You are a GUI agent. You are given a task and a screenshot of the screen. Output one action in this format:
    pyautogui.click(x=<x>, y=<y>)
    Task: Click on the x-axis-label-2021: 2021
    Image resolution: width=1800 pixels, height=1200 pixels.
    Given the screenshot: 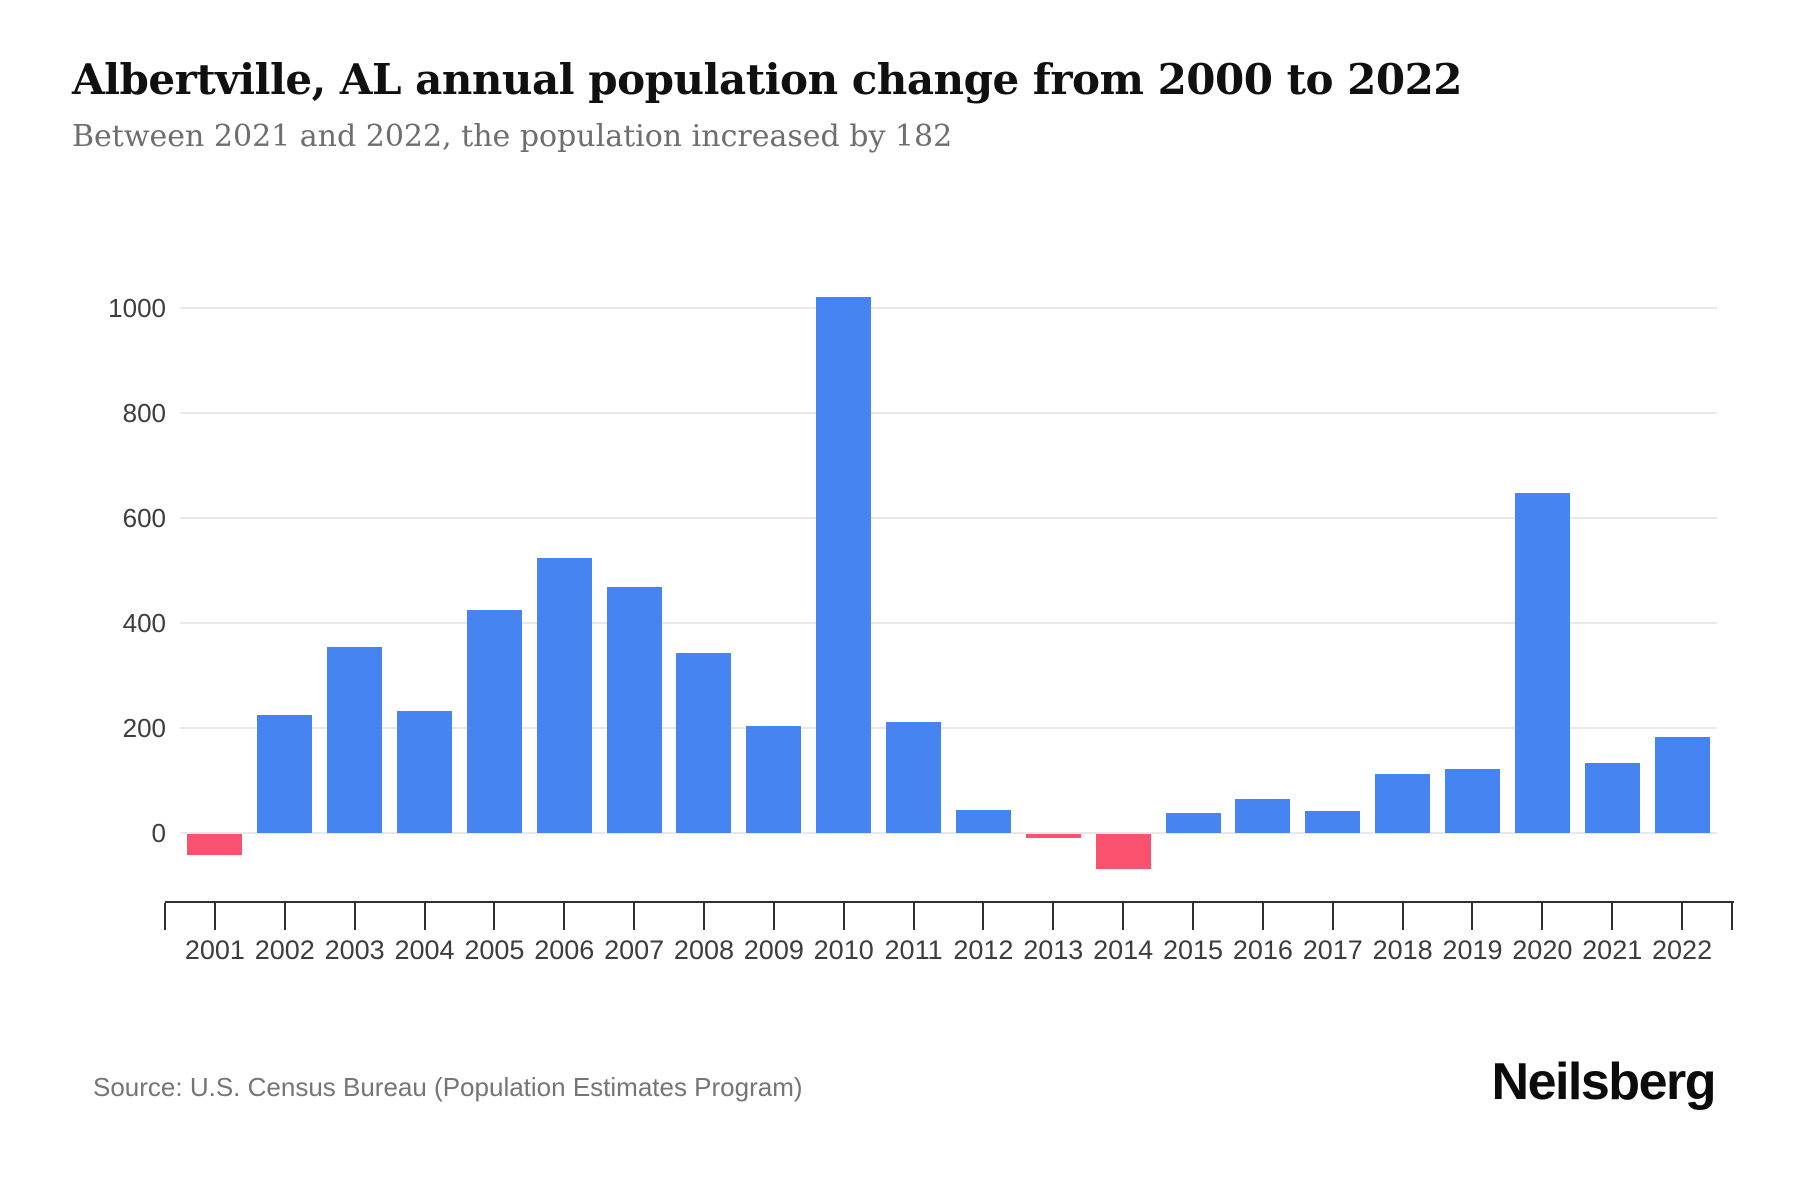 What is the action you would take?
    pyautogui.click(x=1612, y=950)
    